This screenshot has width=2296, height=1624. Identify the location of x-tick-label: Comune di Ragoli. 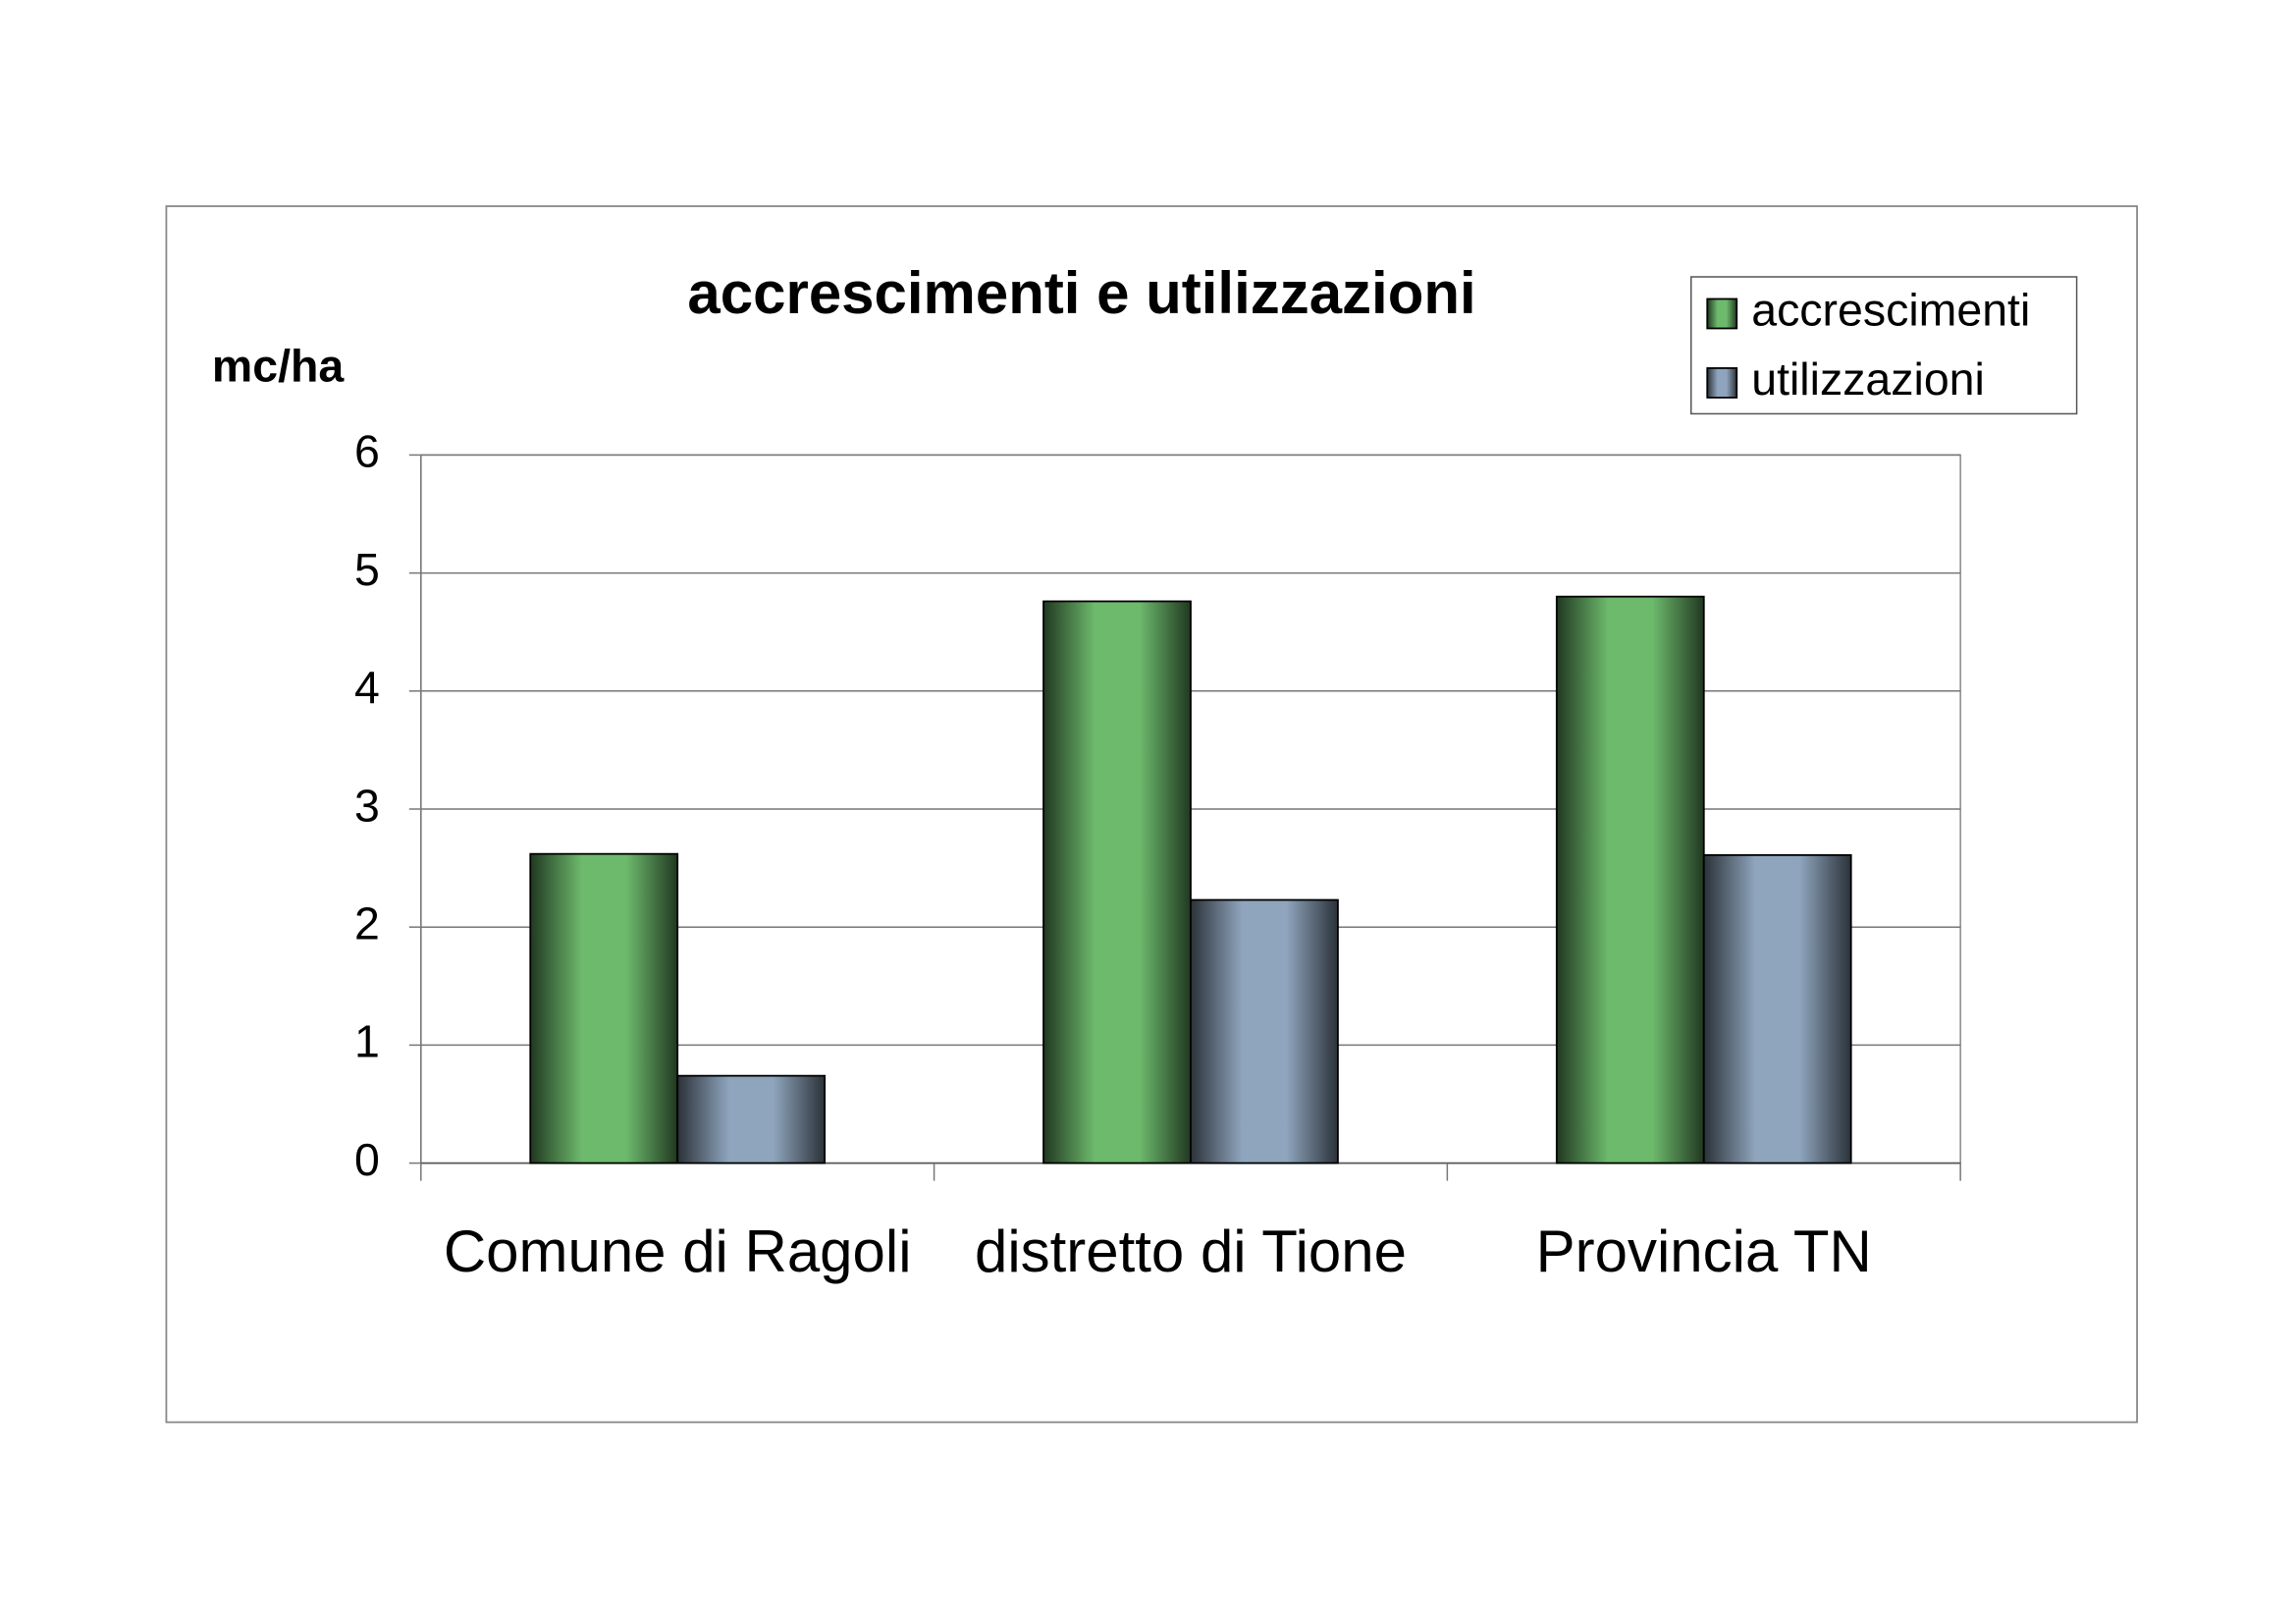
(678, 1251).